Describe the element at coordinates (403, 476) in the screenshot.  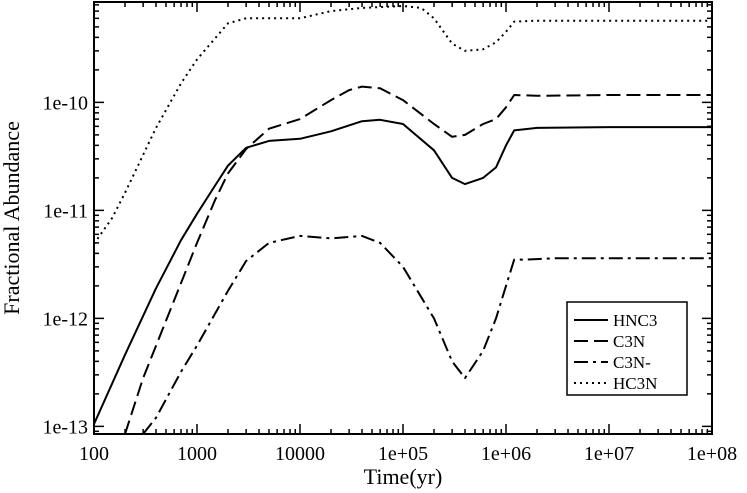
I see `x-axis-title: Time(yr)` at that location.